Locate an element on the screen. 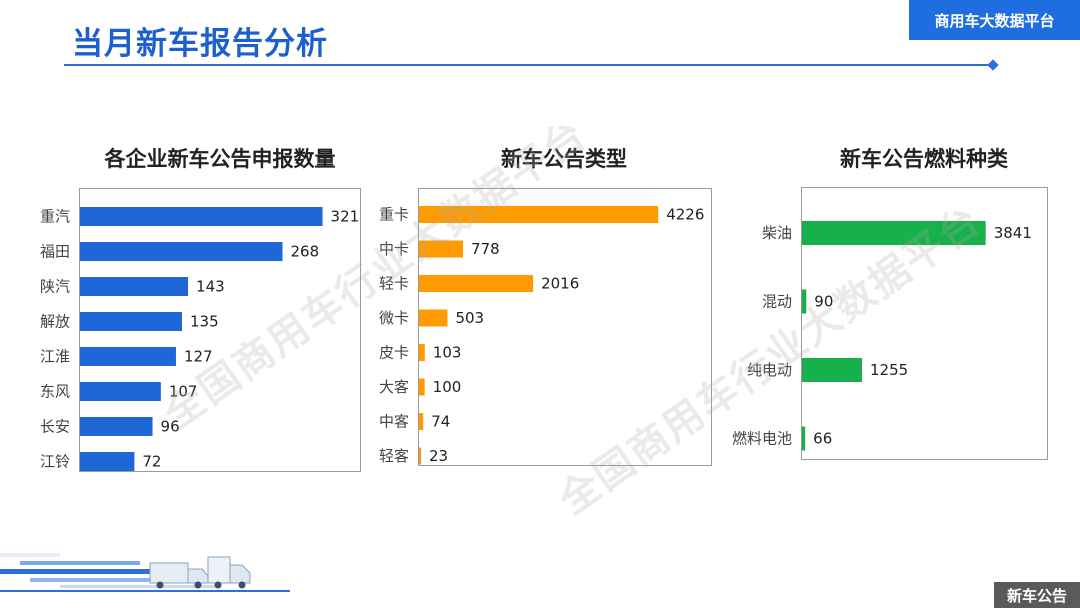 This screenshot has width=1080, height=608. data-label-vehicle-type: 2016 is located at coordinates (560, 284).